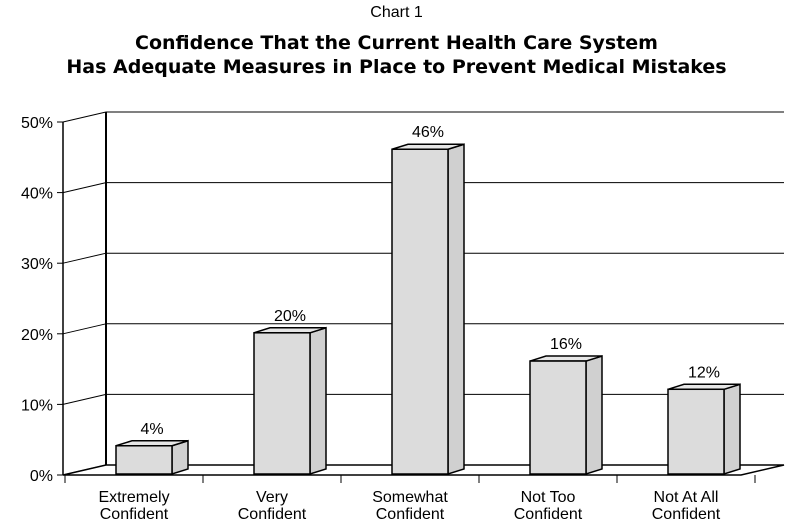 This screenshot has height=529, width=793. What do you see at coordinates (410, 497) in the screenshot?
I see `x-tick-label: Somewhat` at bounding box center [410, 497].